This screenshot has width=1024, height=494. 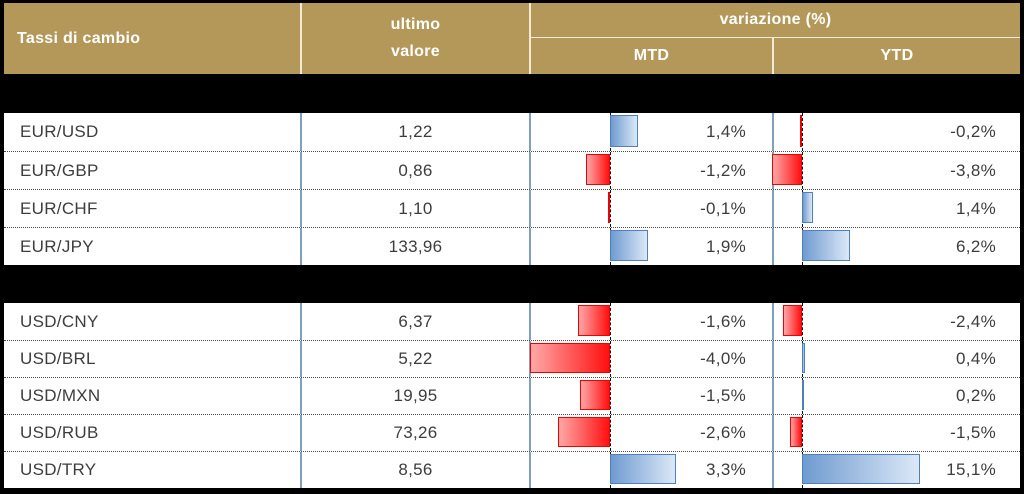 I want to click on mtd-cell: 3,3%, so click(x=650, y=470).